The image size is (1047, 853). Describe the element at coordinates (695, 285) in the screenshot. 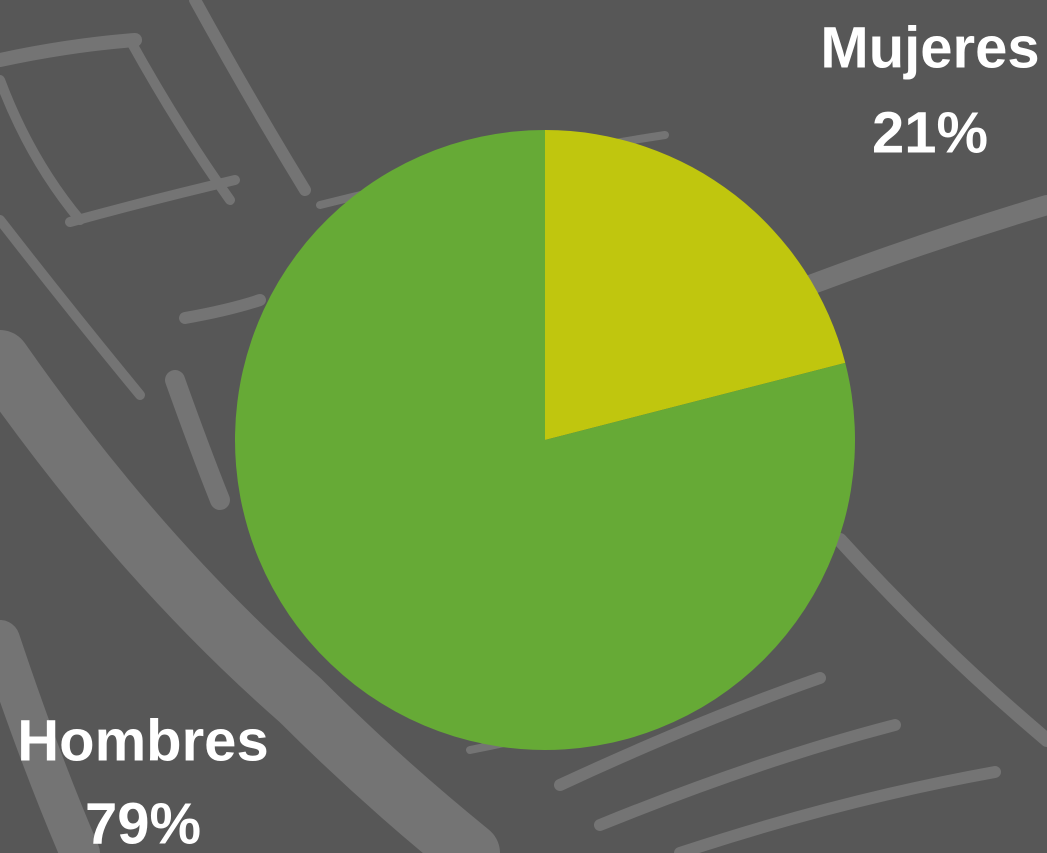

I see `pie-slice` at that location.